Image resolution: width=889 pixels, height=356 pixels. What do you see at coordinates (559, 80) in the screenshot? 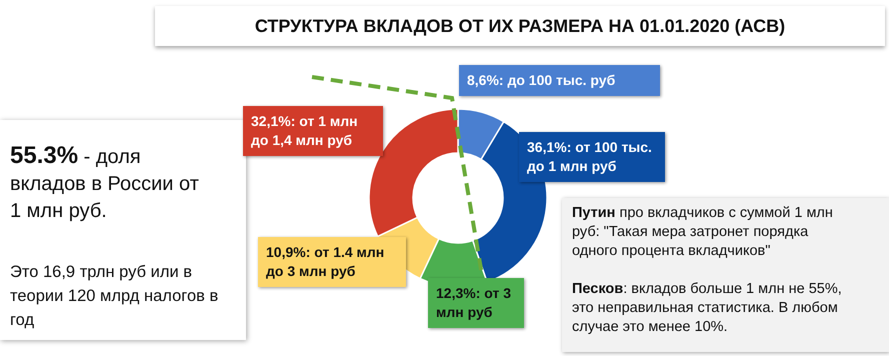
I see `slice-label: 8,6%: до 100 тыс. руб` at bounding box center [559, 80].